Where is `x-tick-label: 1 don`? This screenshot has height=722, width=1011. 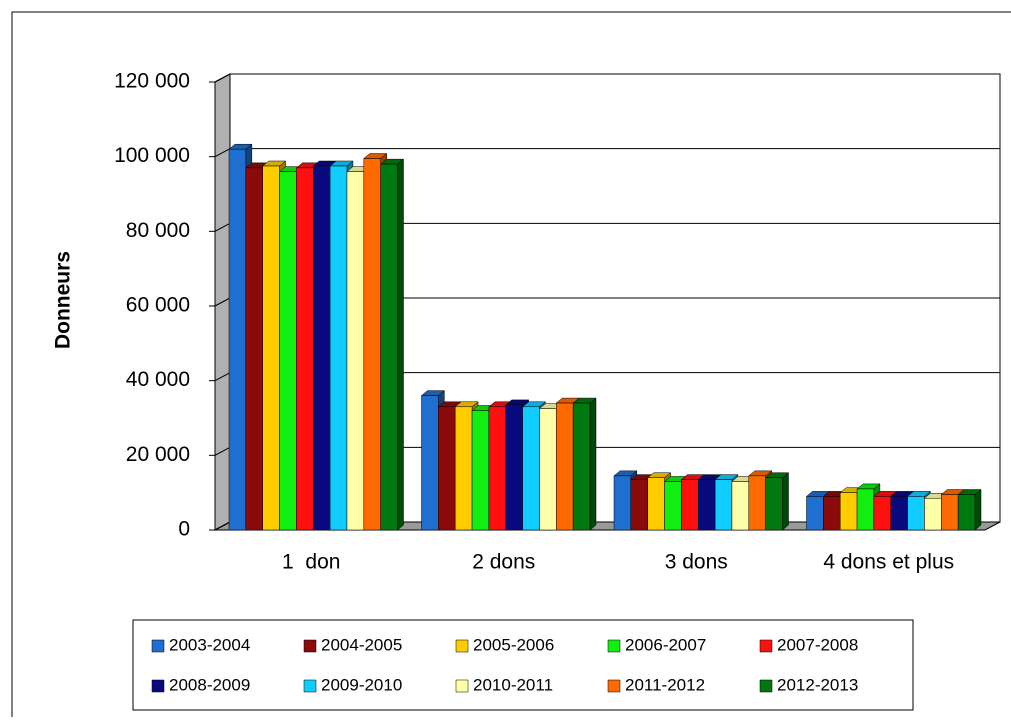
x-tick-label: 1 don is located at coordinates (311, 562).